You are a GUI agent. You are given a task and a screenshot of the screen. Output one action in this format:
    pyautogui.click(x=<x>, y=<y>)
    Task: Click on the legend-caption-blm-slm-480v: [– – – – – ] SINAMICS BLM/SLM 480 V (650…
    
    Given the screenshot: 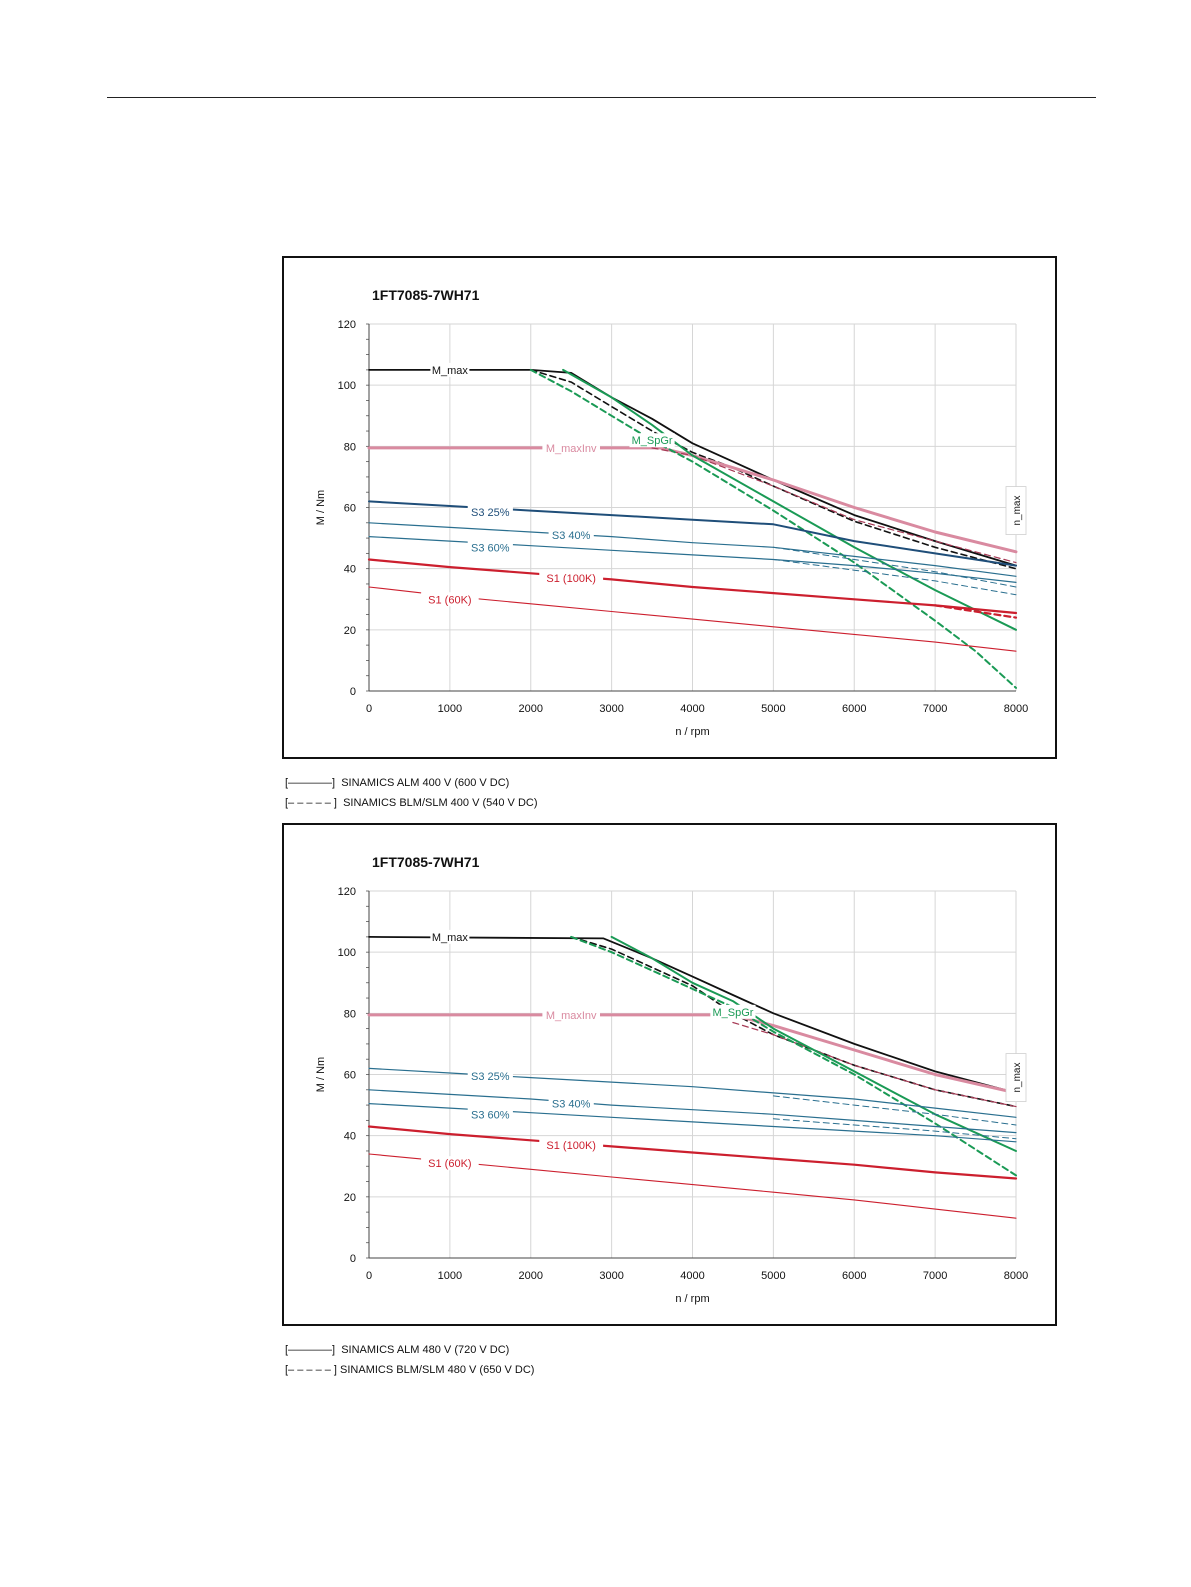 What is the action you would take?
    pyautogui.click(x=410, y=1370)
    